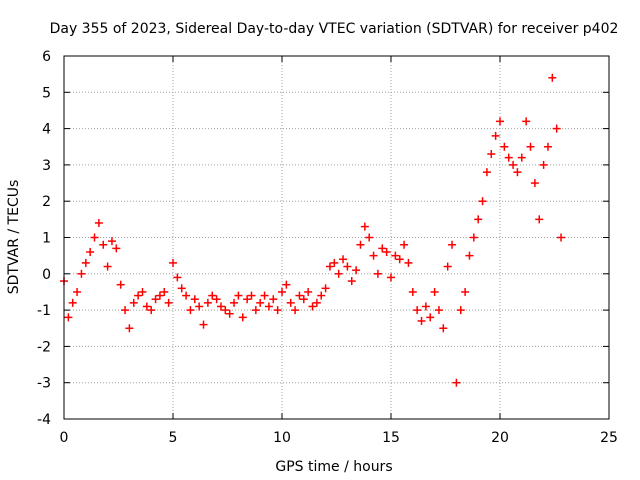 This screenshot has width=640, height=480. I want to click on x-tick-label: 0, so click(64, 438).